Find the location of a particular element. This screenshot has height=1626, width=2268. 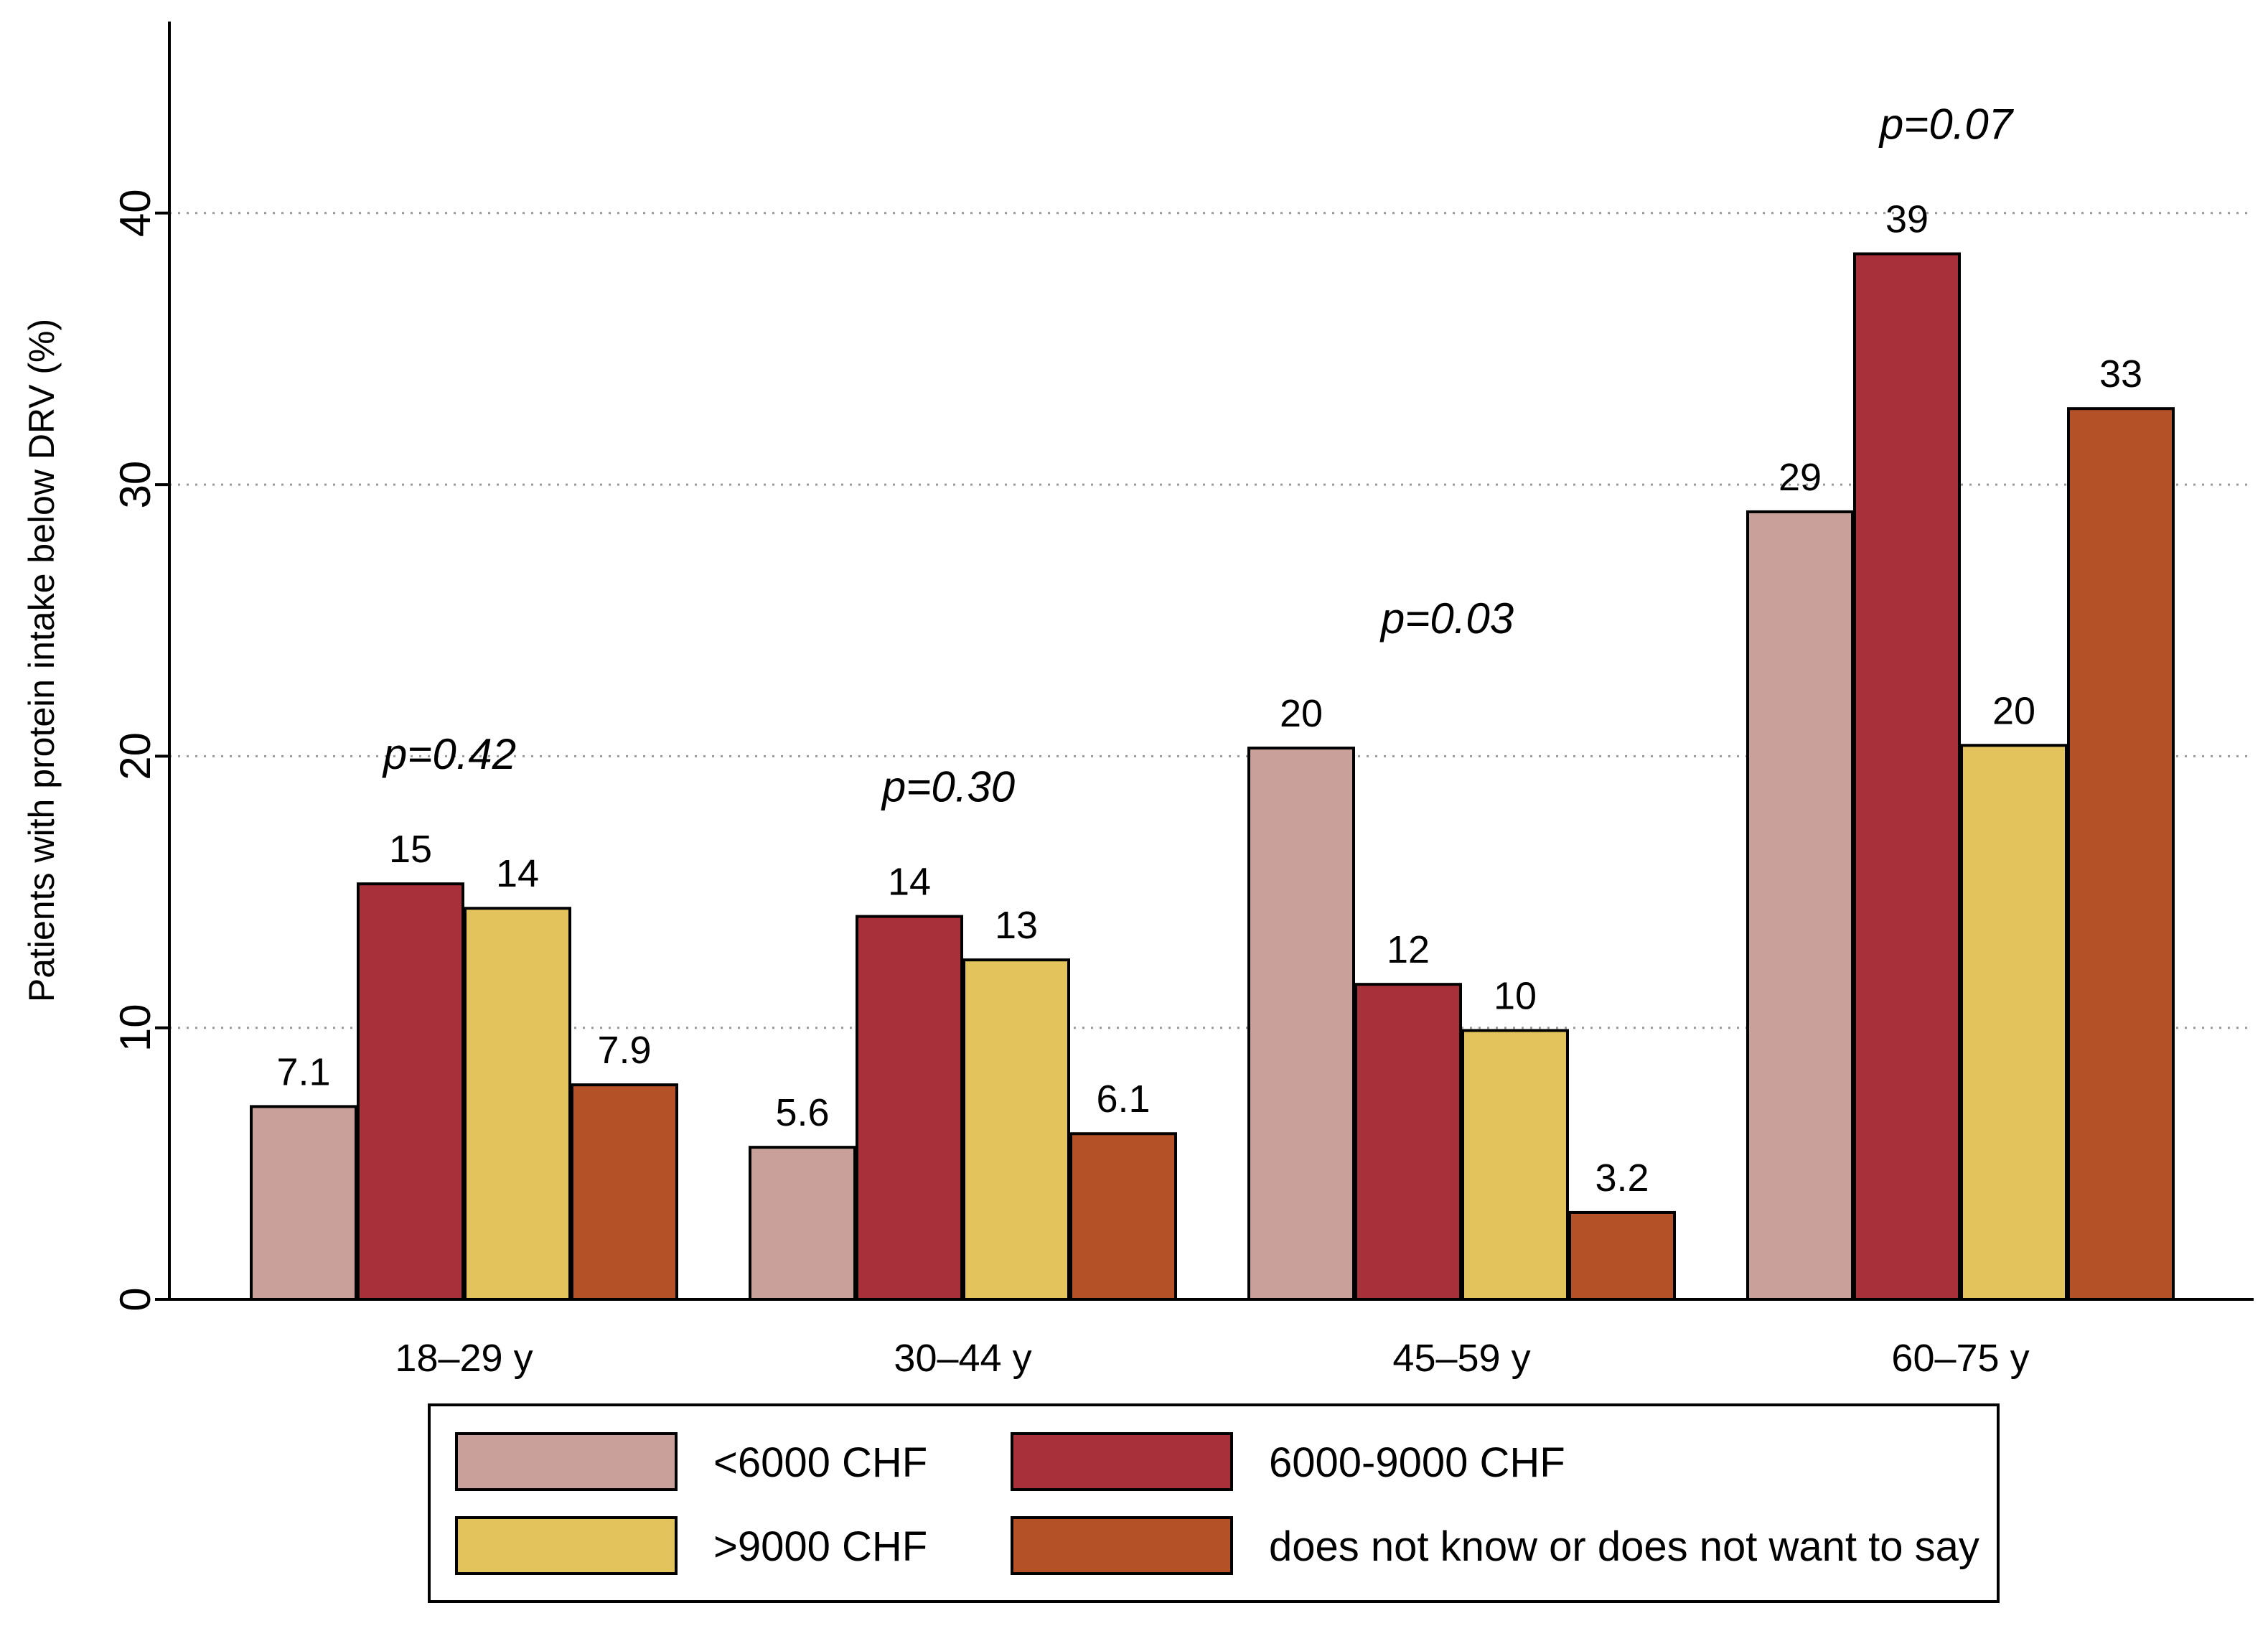

x-tick-label-0: 18–29 y is located at coordinates (464, 1358).